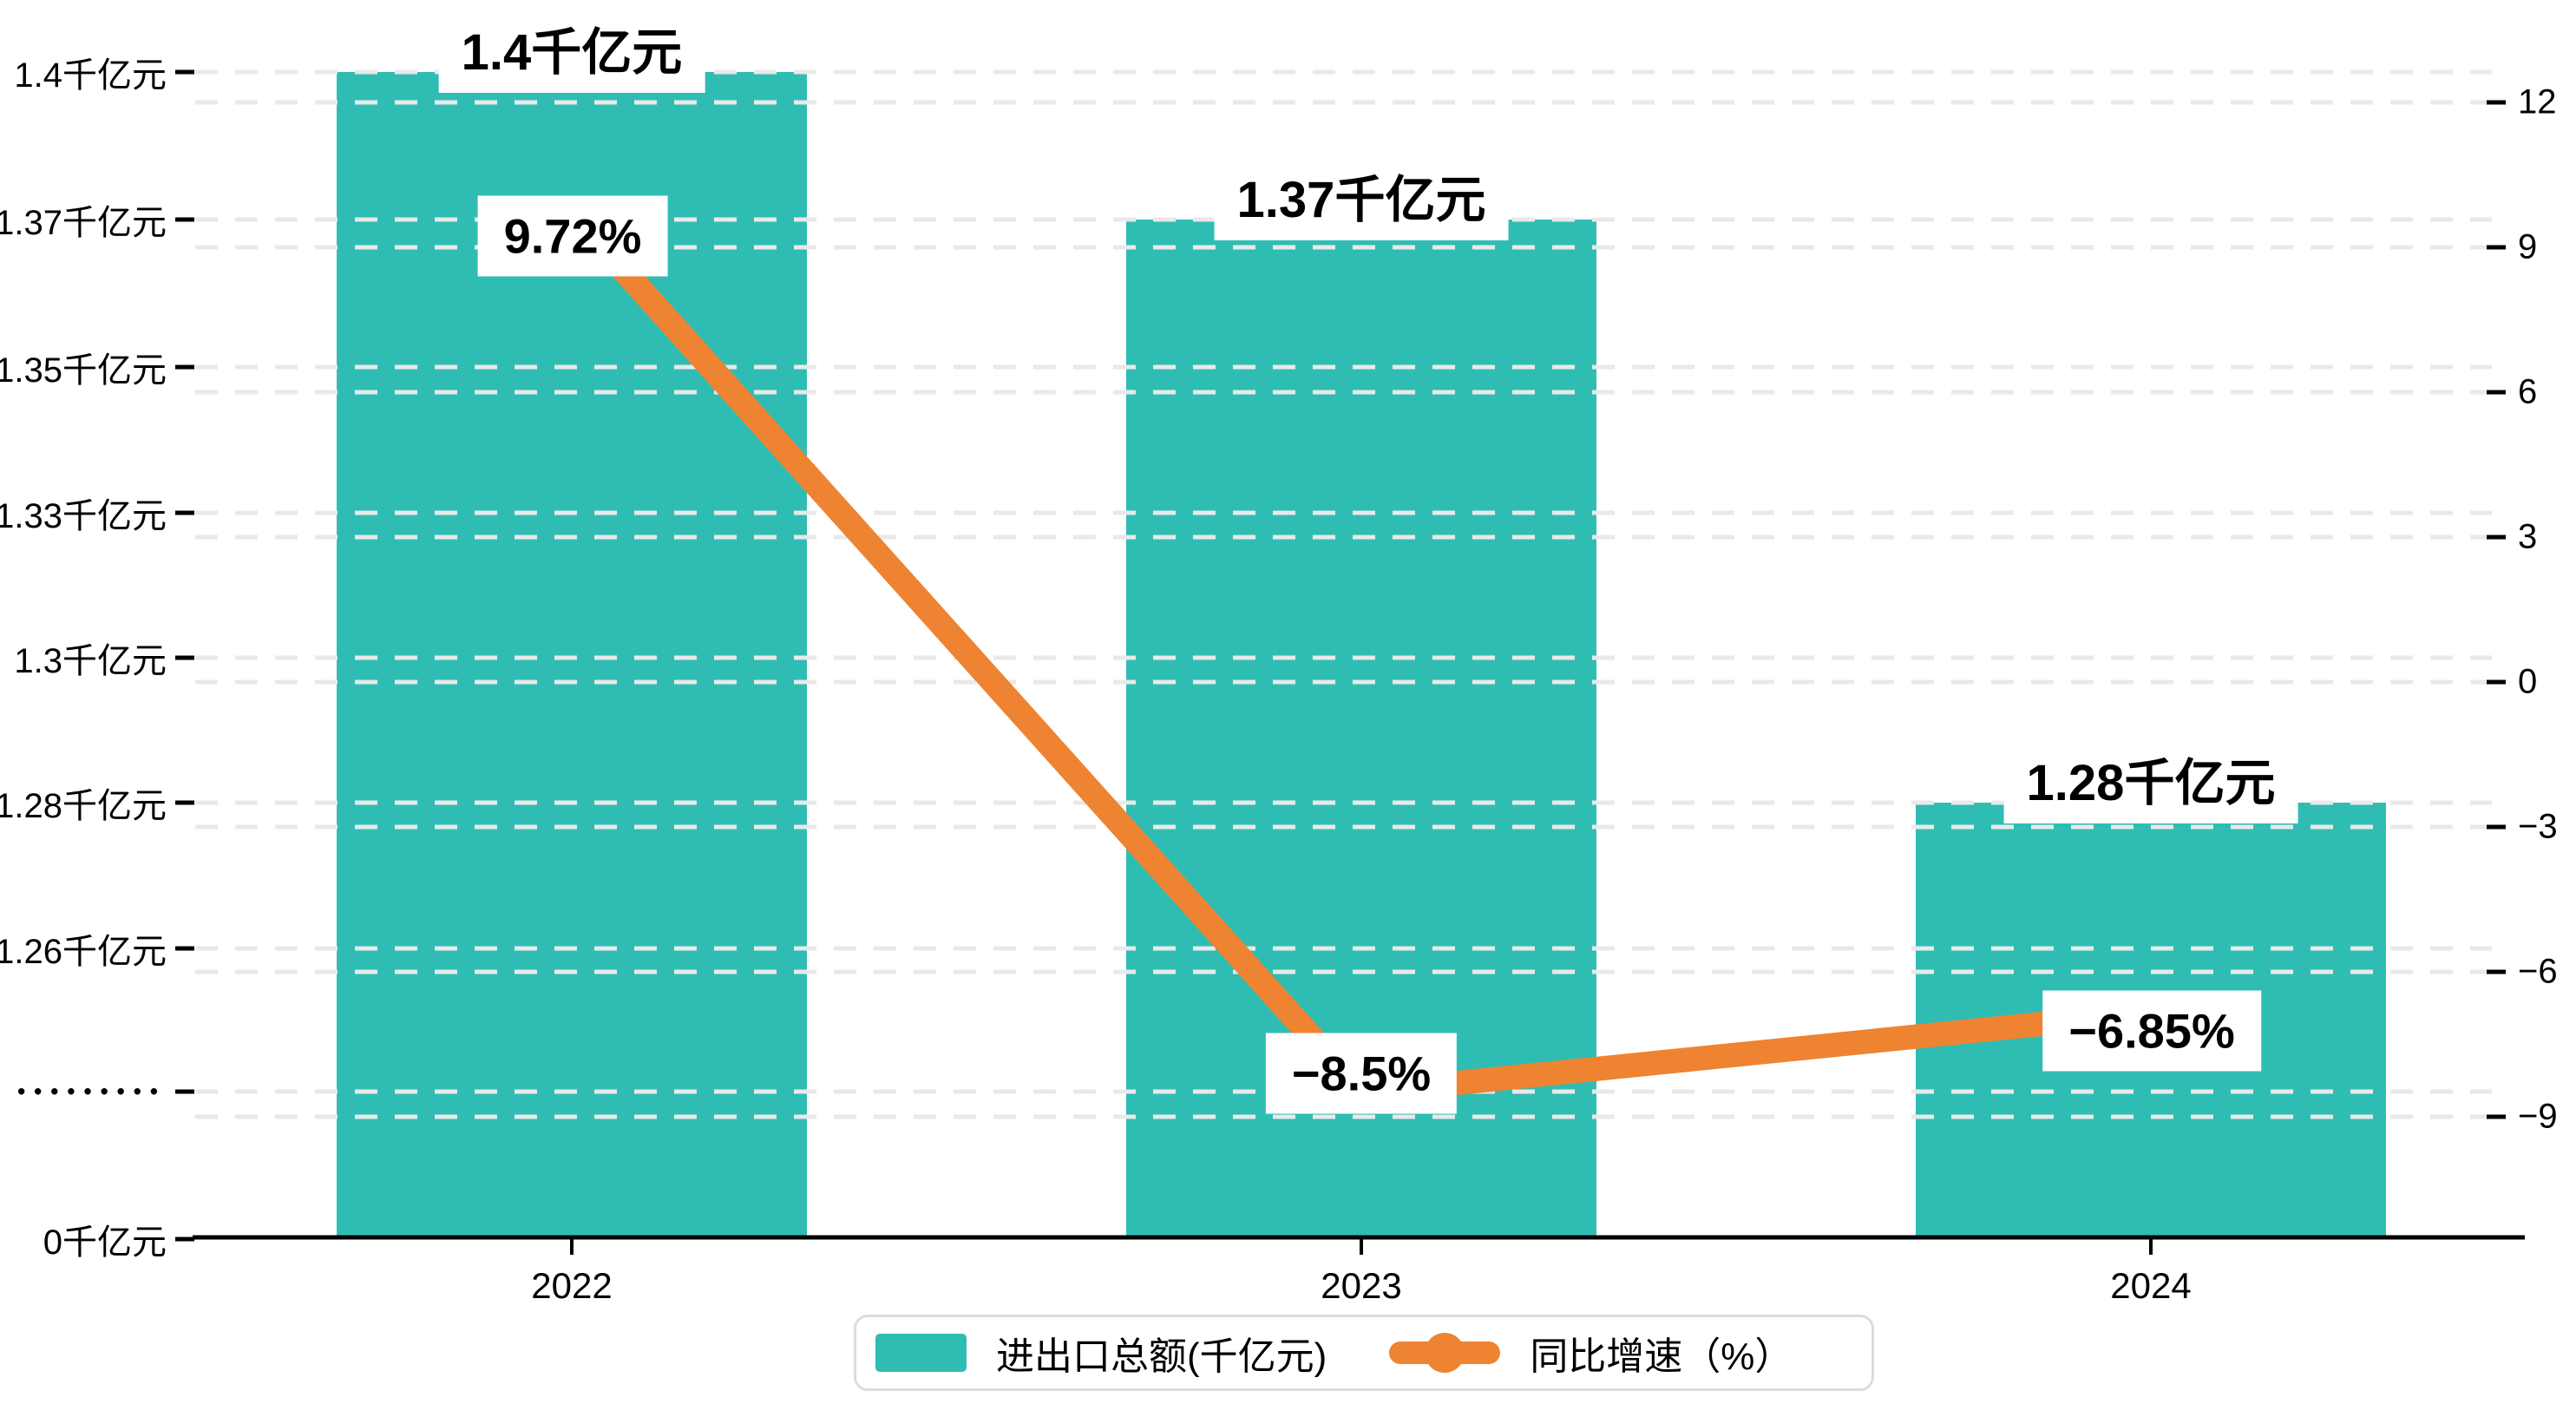 The image size is (2576, 1417). What do you see at coordinates (2528, 681) in the screenshot?
I see `right-axis-label: 0` at bounding box center [2528, 681].